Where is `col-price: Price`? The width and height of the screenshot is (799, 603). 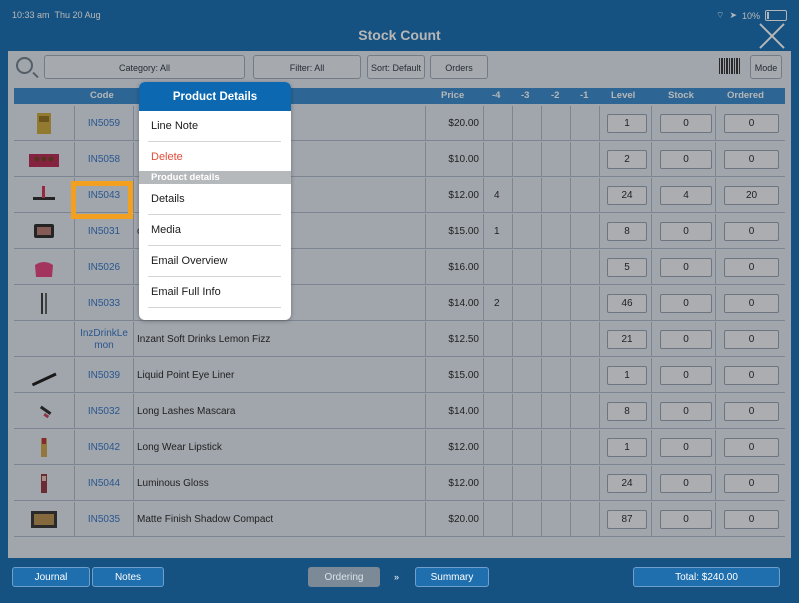 col-price: Price is located at coordinates (453, 95).